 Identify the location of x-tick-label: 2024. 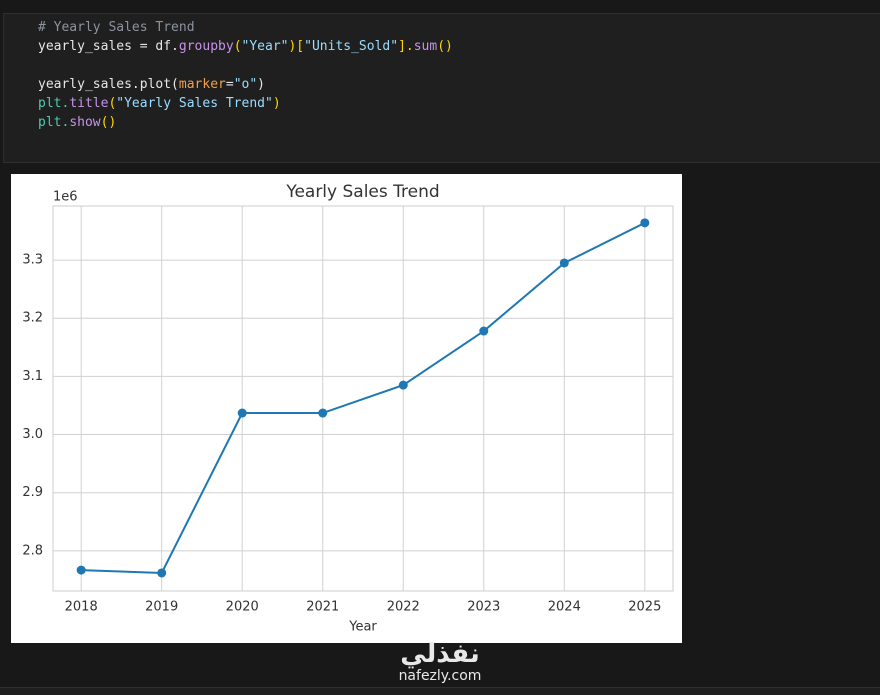
(564, 607).